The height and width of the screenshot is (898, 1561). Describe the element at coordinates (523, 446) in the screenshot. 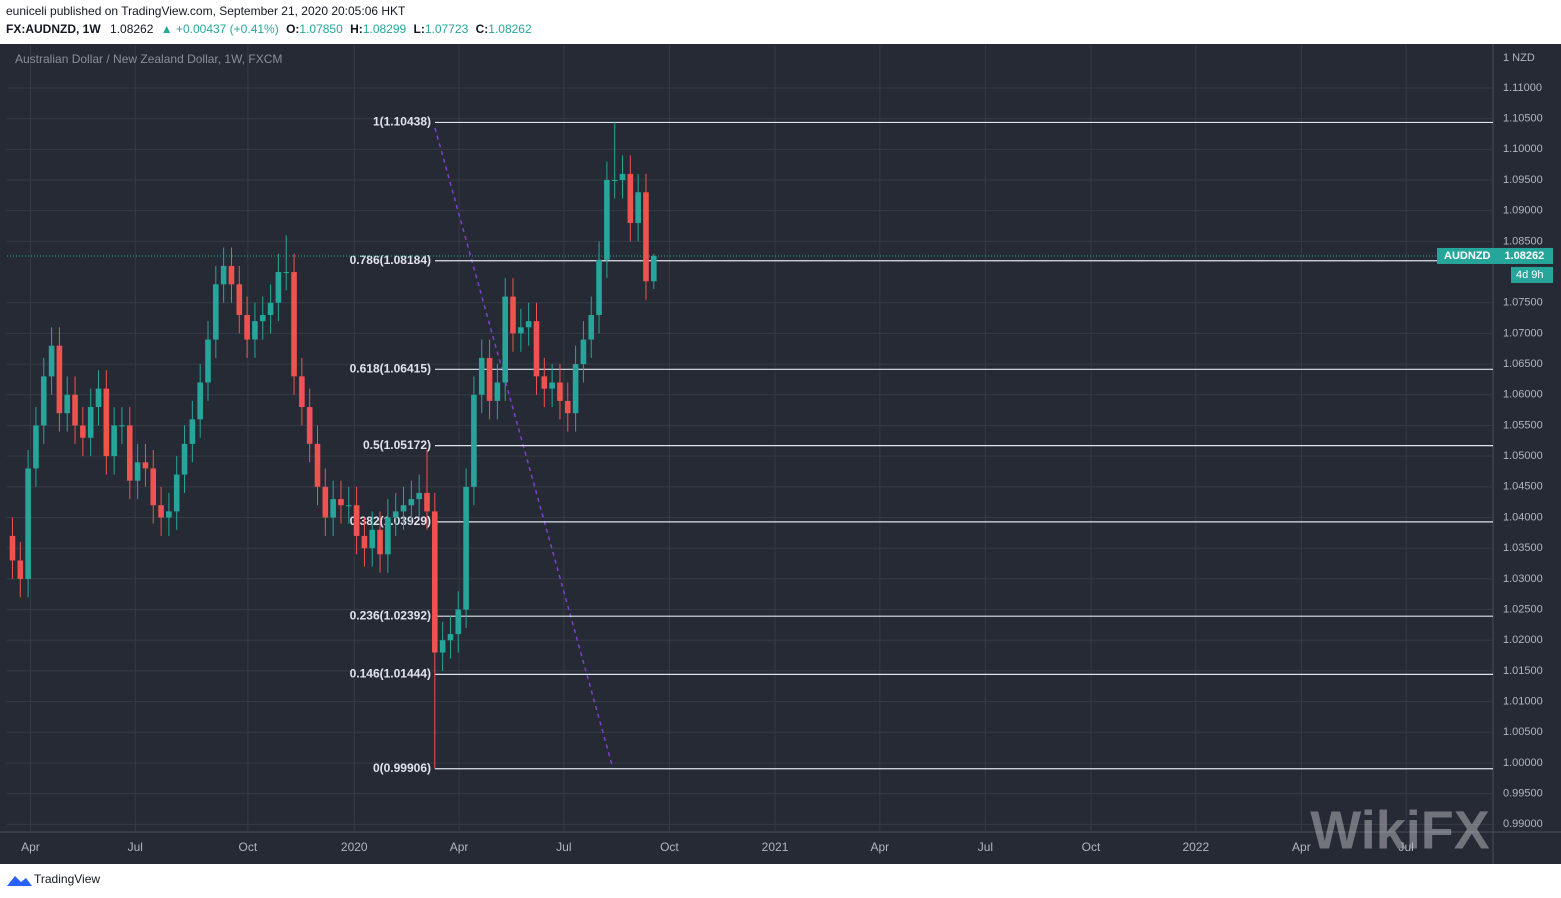

I see `trend-line` at that location.